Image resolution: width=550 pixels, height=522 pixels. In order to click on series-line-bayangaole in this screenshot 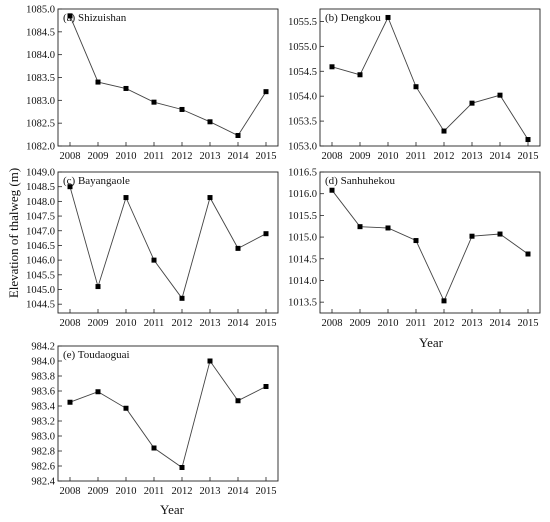, I will do `click(168, 243)`.